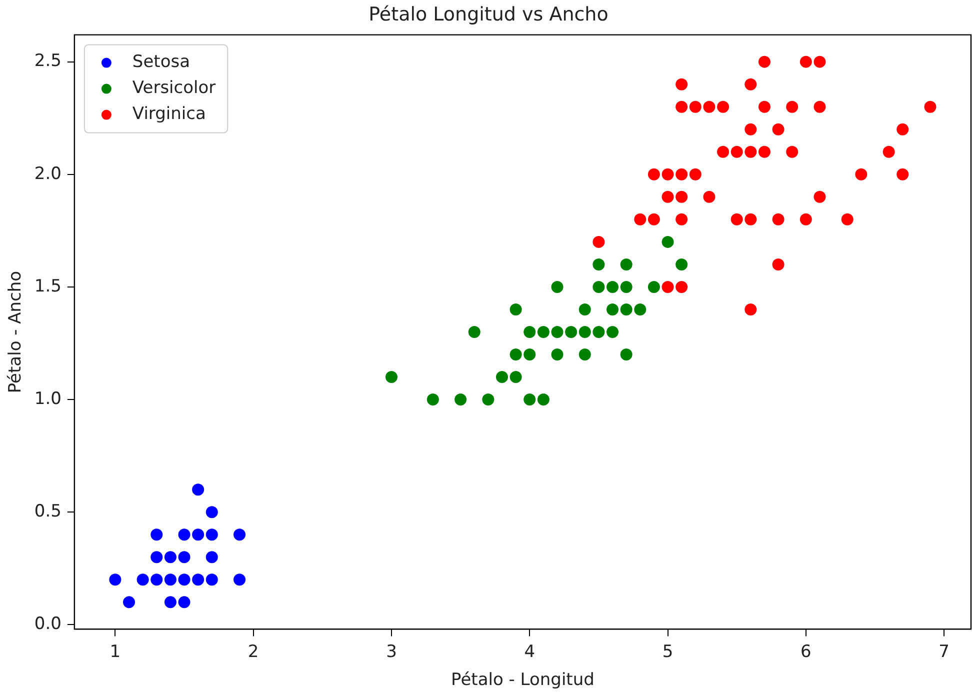 The height and width of the screenshot is (697, 977). What do you see at coordinates (174, 88) in the screenshot?
I see `legend-label: Versicolor` at bounding box center [174, 88].